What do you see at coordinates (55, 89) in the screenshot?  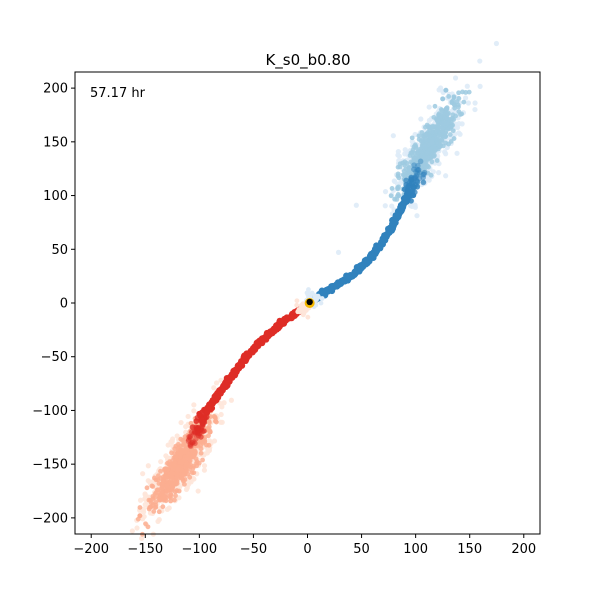 I see `y-tick-label: 200` at bounding box center [55, 89].